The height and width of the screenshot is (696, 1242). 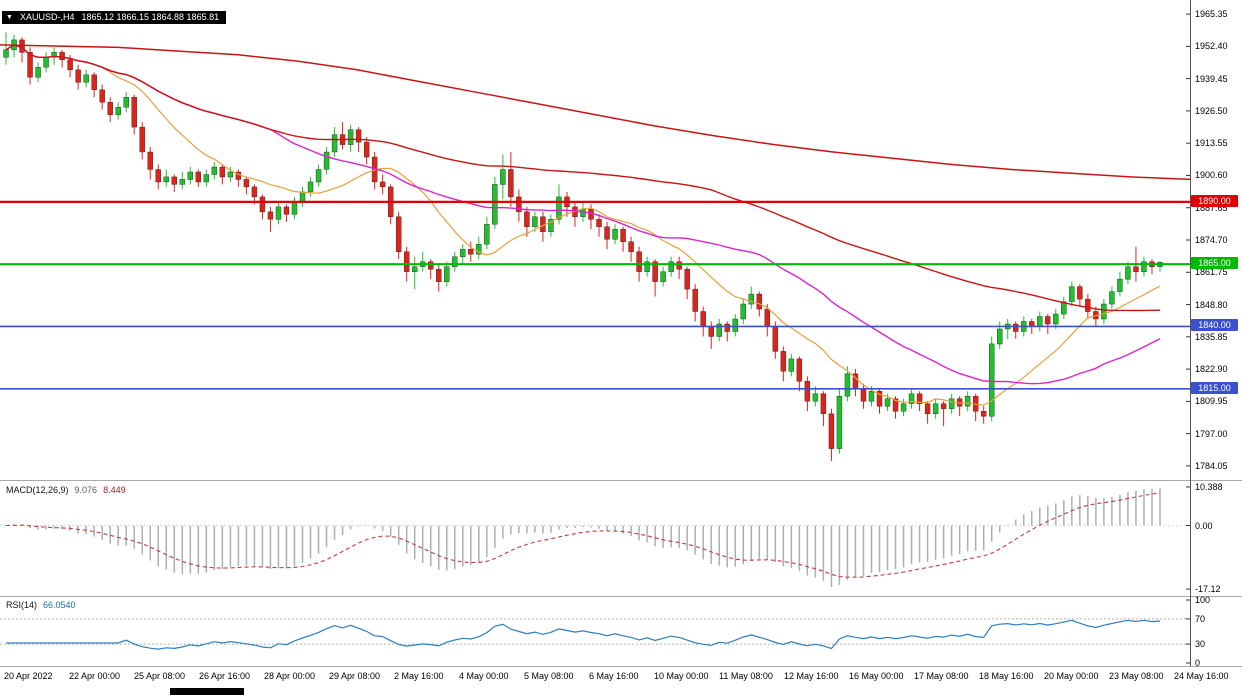 I want to click on macd-signal-value: 8.449, so click(x=114, y=490).